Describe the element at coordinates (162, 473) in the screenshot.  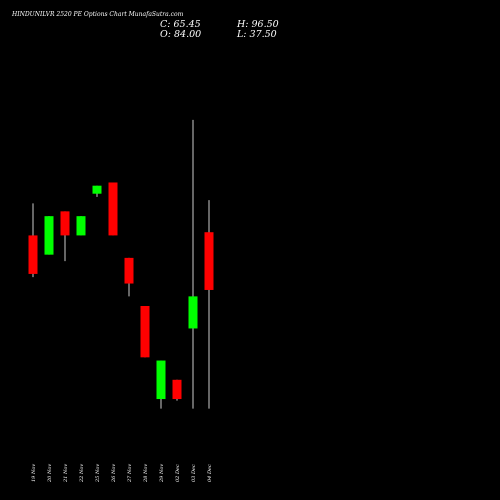
I see `x-tick-label: 29 Nov` at that location.